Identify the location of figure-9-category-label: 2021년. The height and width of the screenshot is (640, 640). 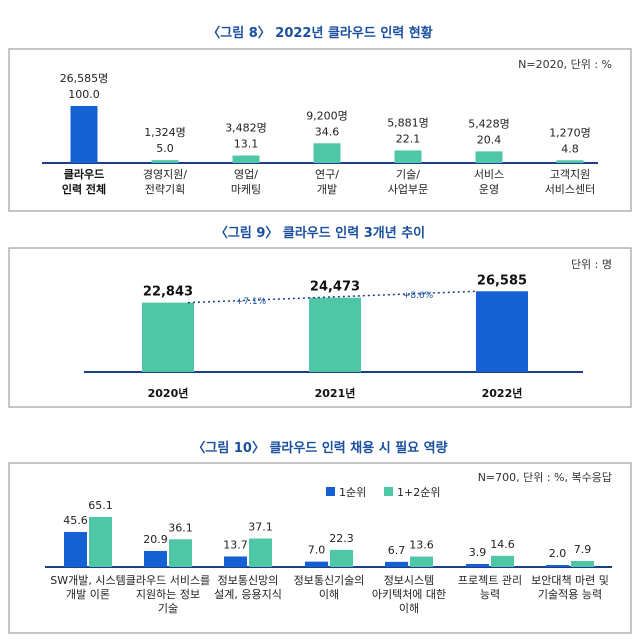
(335, 393).